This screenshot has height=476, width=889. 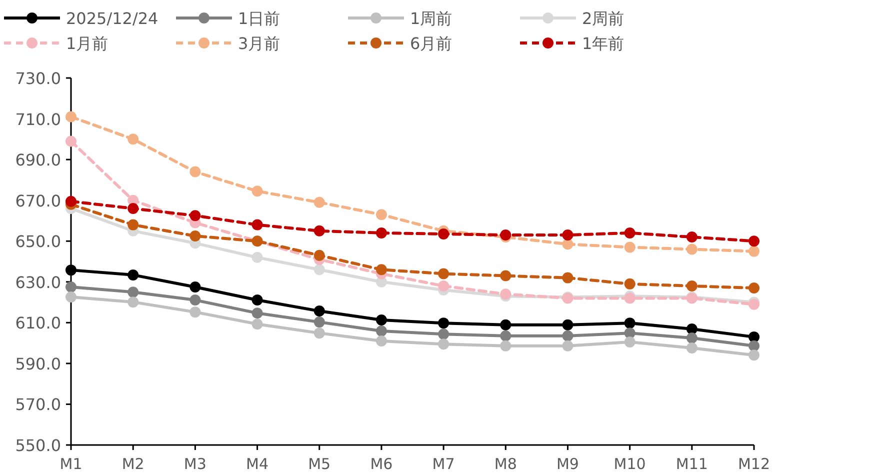 What do you see at coordinates (257, 464) in the screenshot?
I see `x-tick-label: M4` at bounding box center [257, 464].